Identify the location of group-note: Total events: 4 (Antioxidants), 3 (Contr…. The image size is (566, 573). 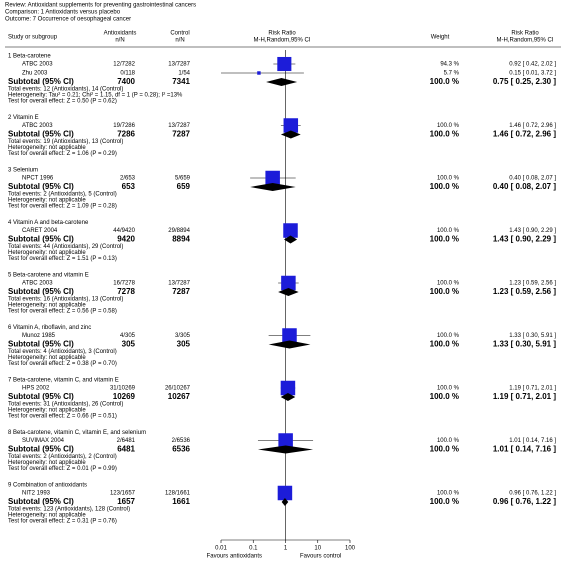
(62, 352).